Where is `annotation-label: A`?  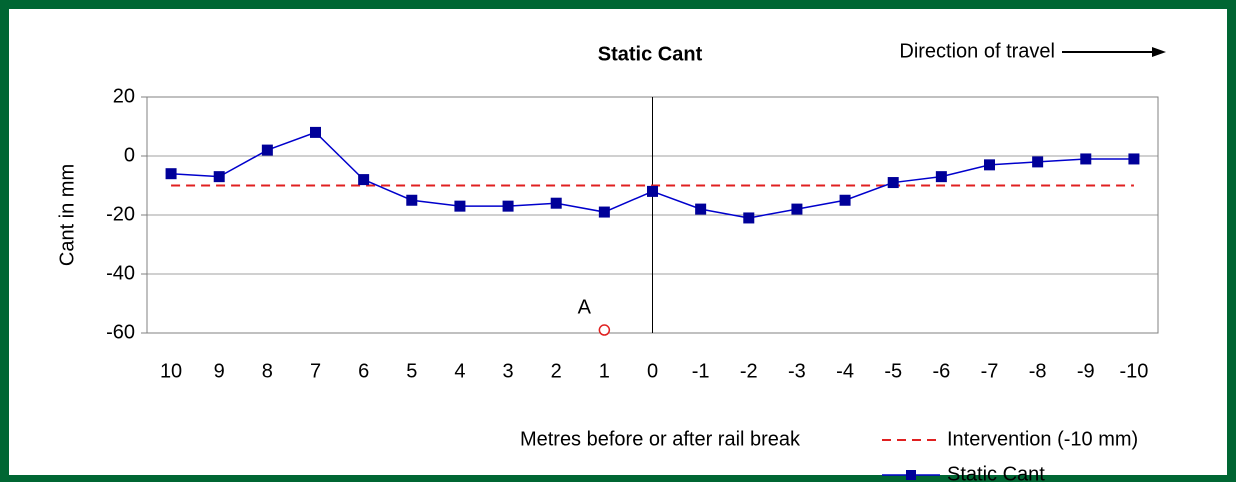 annotation-label: A is located at coordinates (585, 307).